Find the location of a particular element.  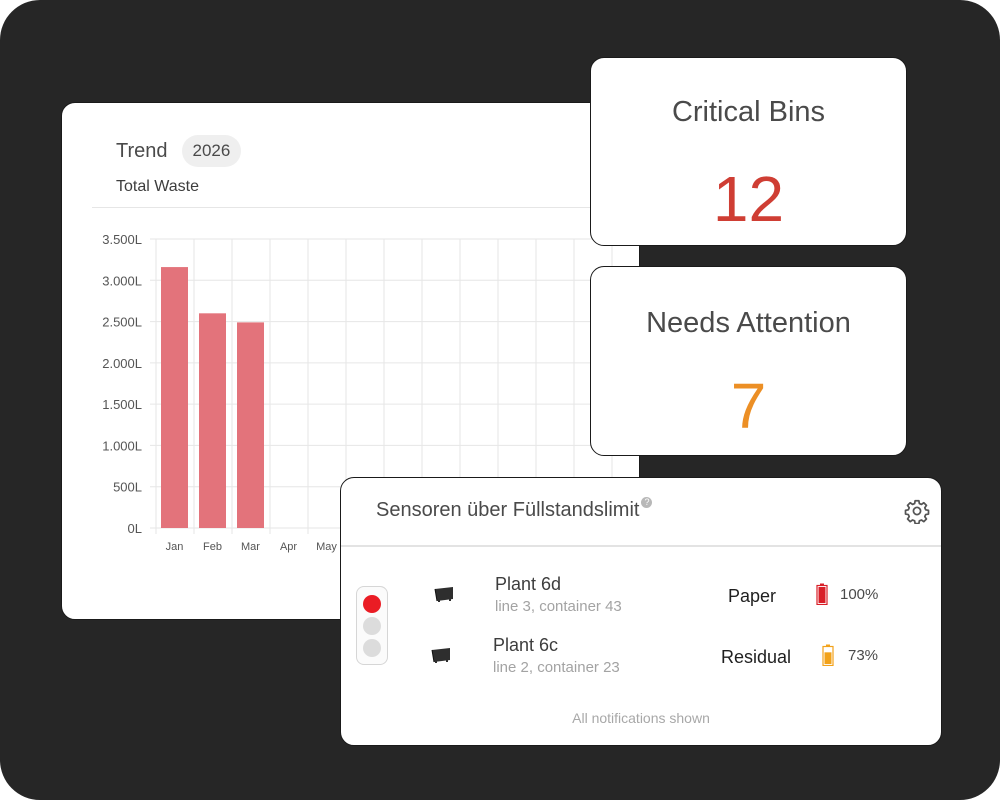

red-light is located at coordinates (372, 604).